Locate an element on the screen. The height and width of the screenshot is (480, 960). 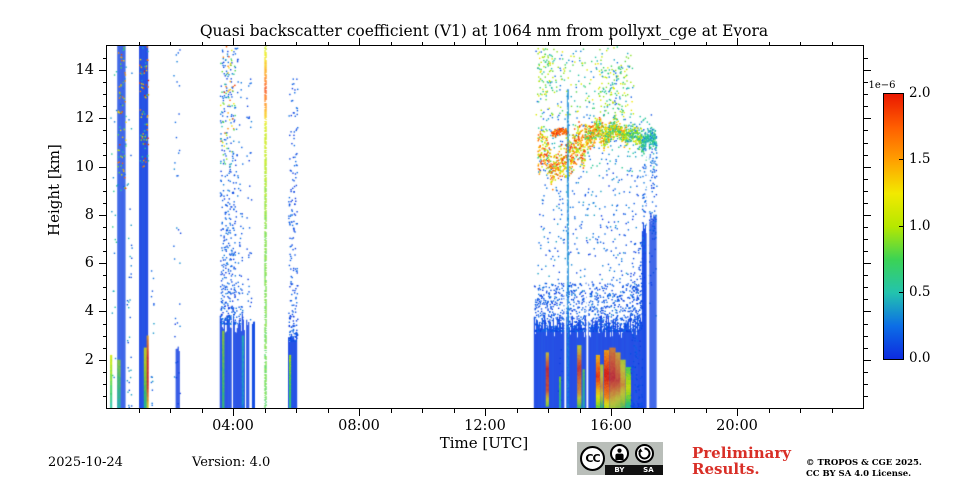
cc-sa-arrow-icon is located at coordinates (644, 453).